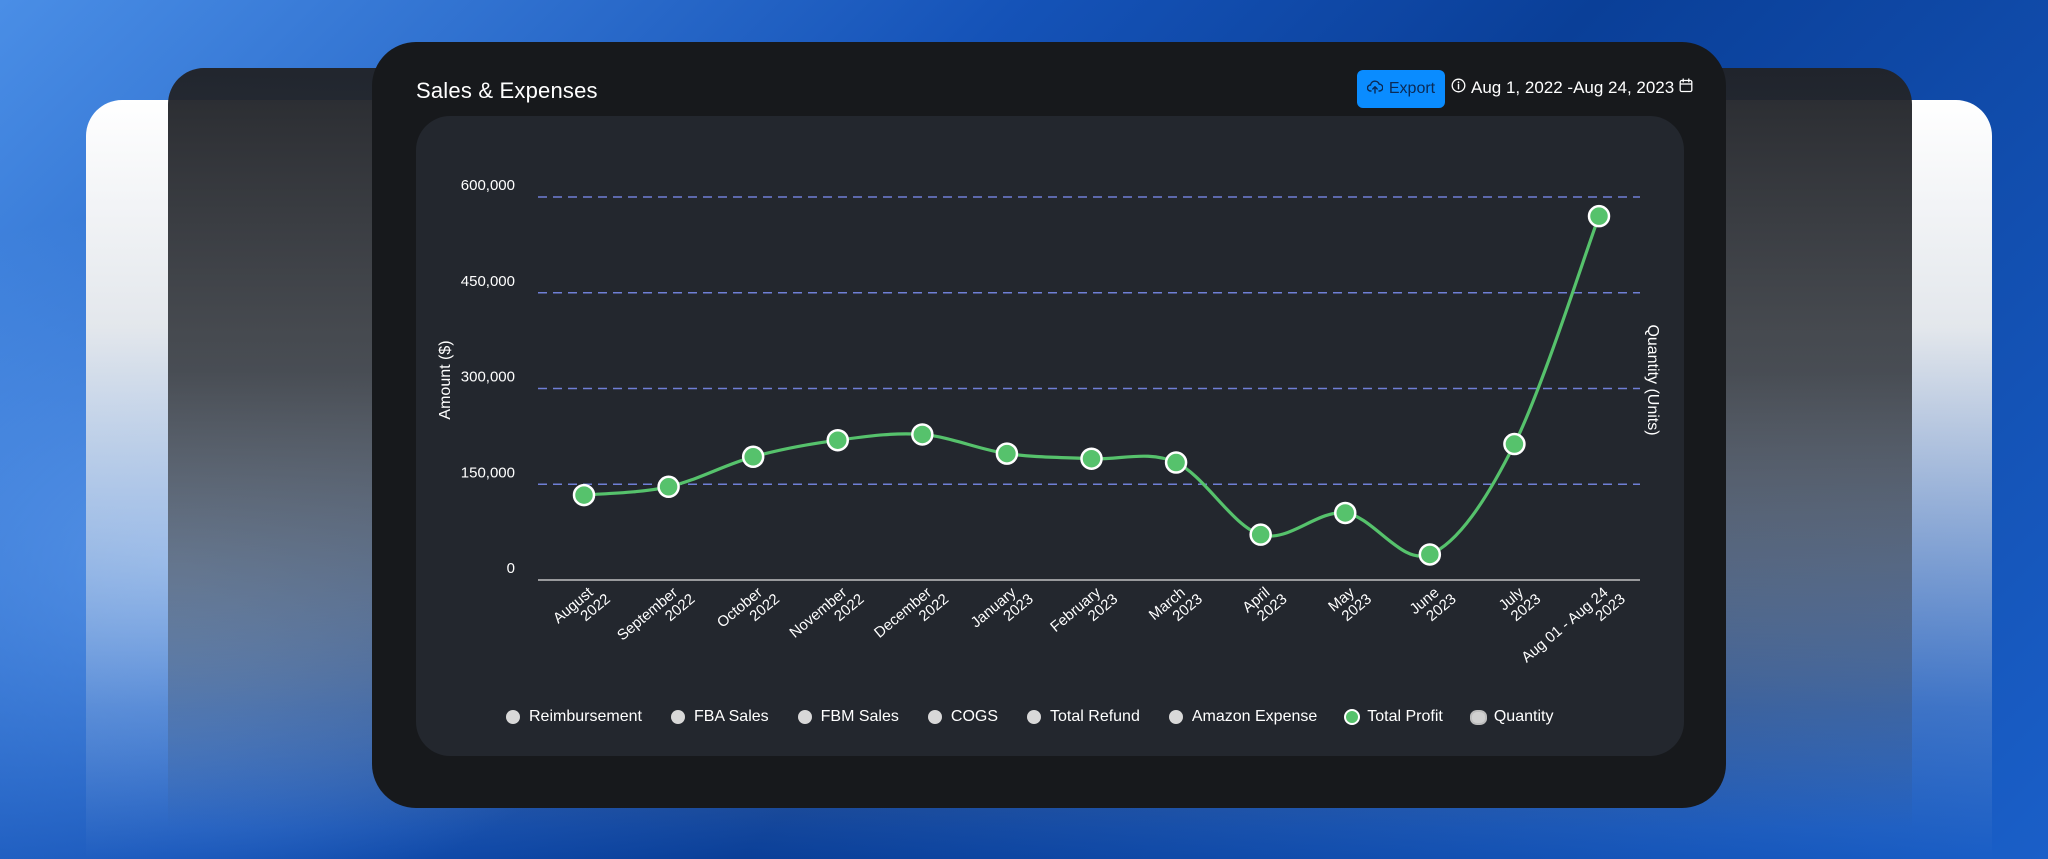  I want to click on legend-item-reimbursement: Reimbursement, so click(574, 717).